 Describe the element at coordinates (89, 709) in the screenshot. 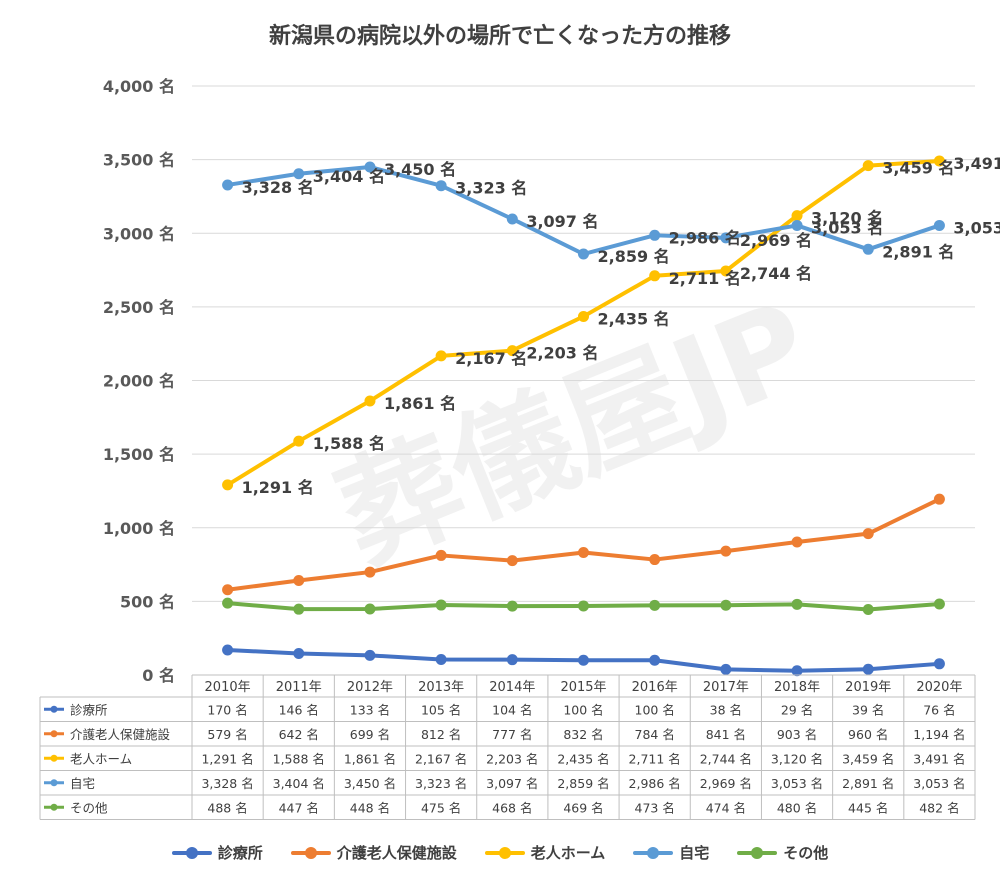

I see `table-series-name: 診療所` at that location.